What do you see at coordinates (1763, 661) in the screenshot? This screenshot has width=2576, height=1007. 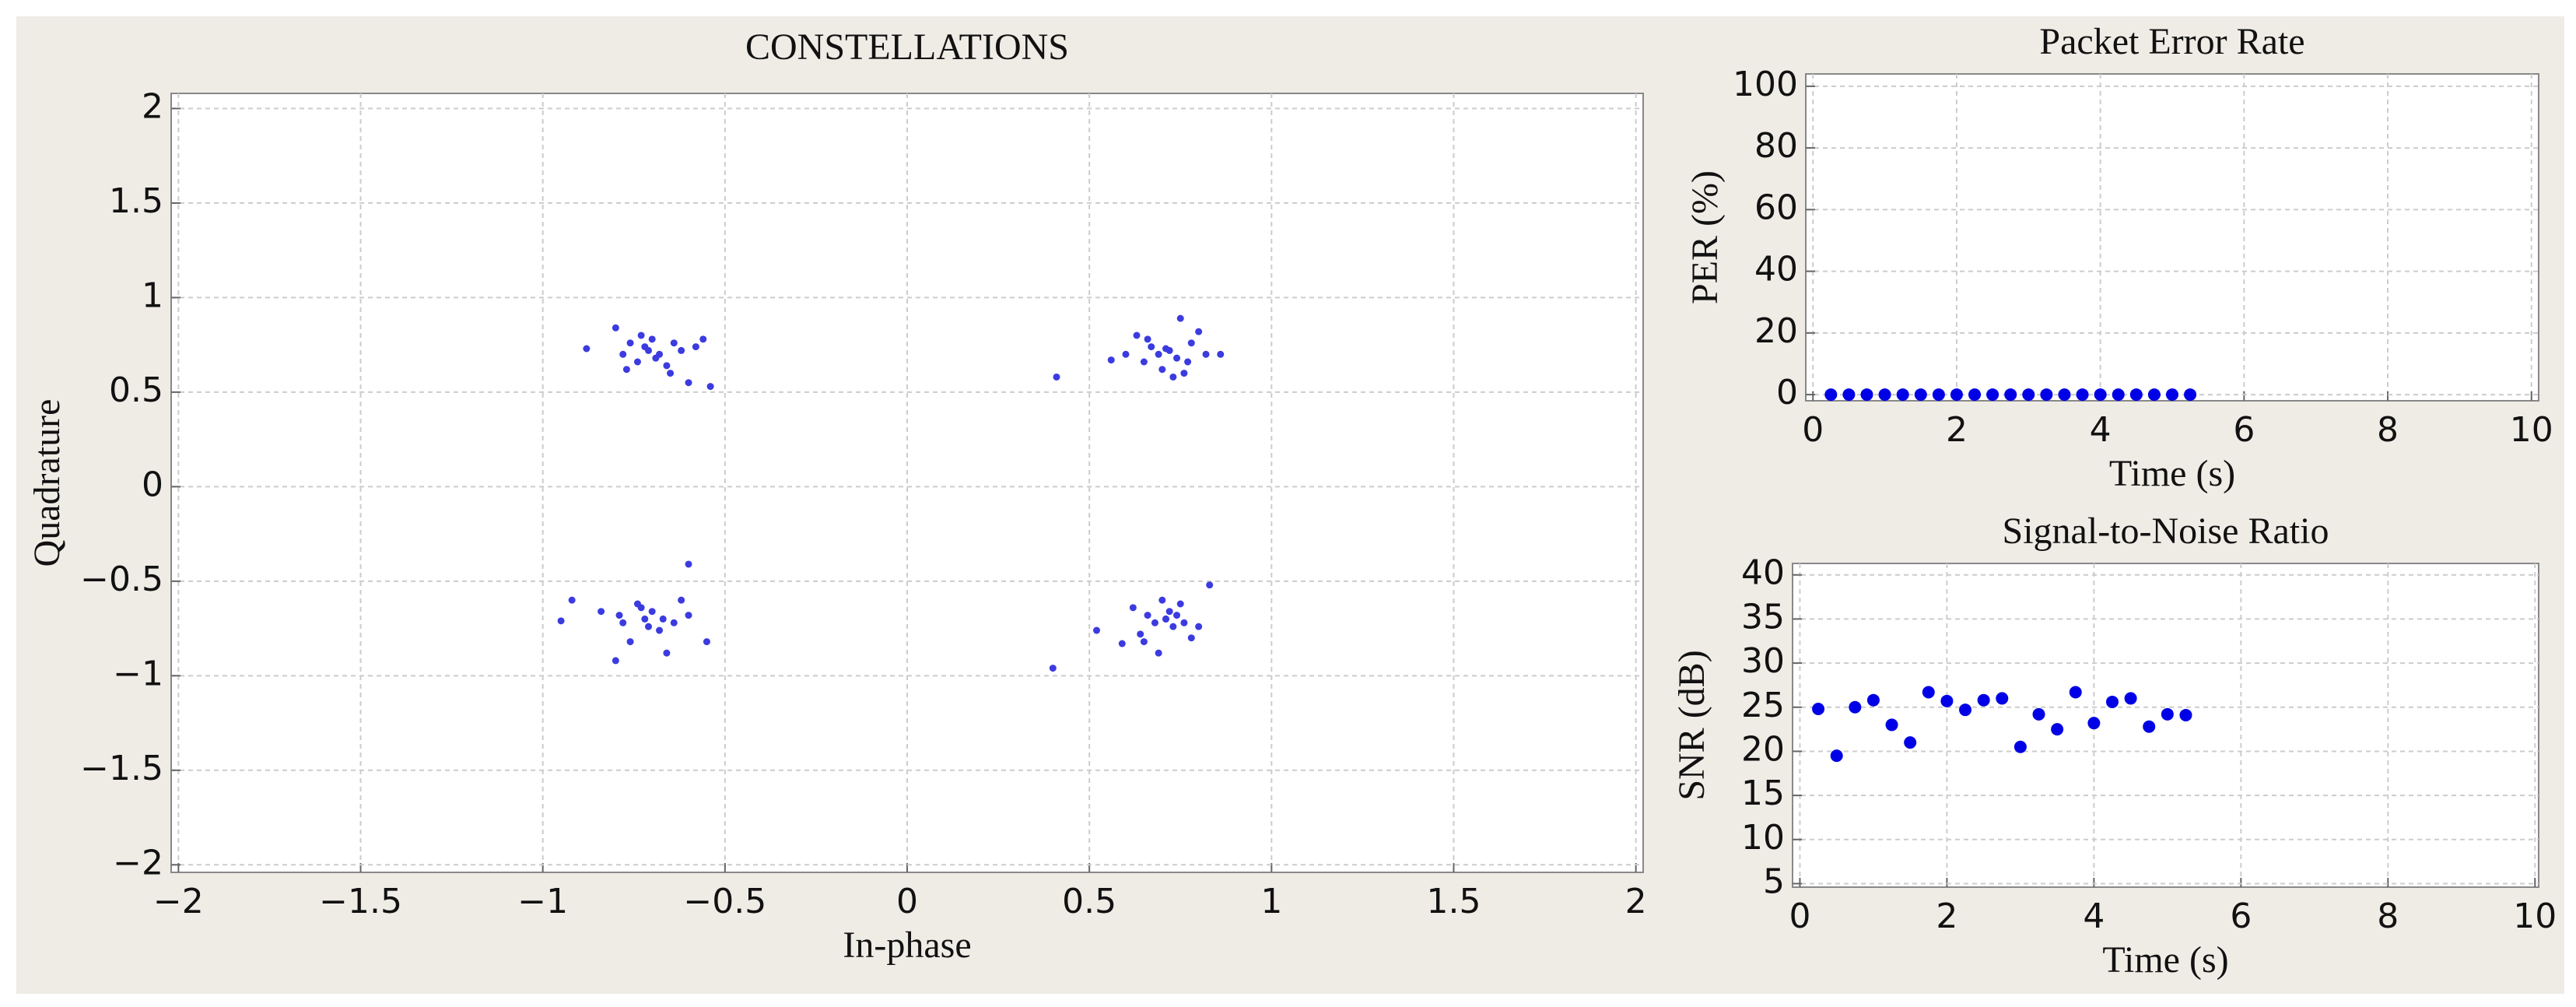 I see `y-tick-label: 30` at bounding box center [1763, 661].